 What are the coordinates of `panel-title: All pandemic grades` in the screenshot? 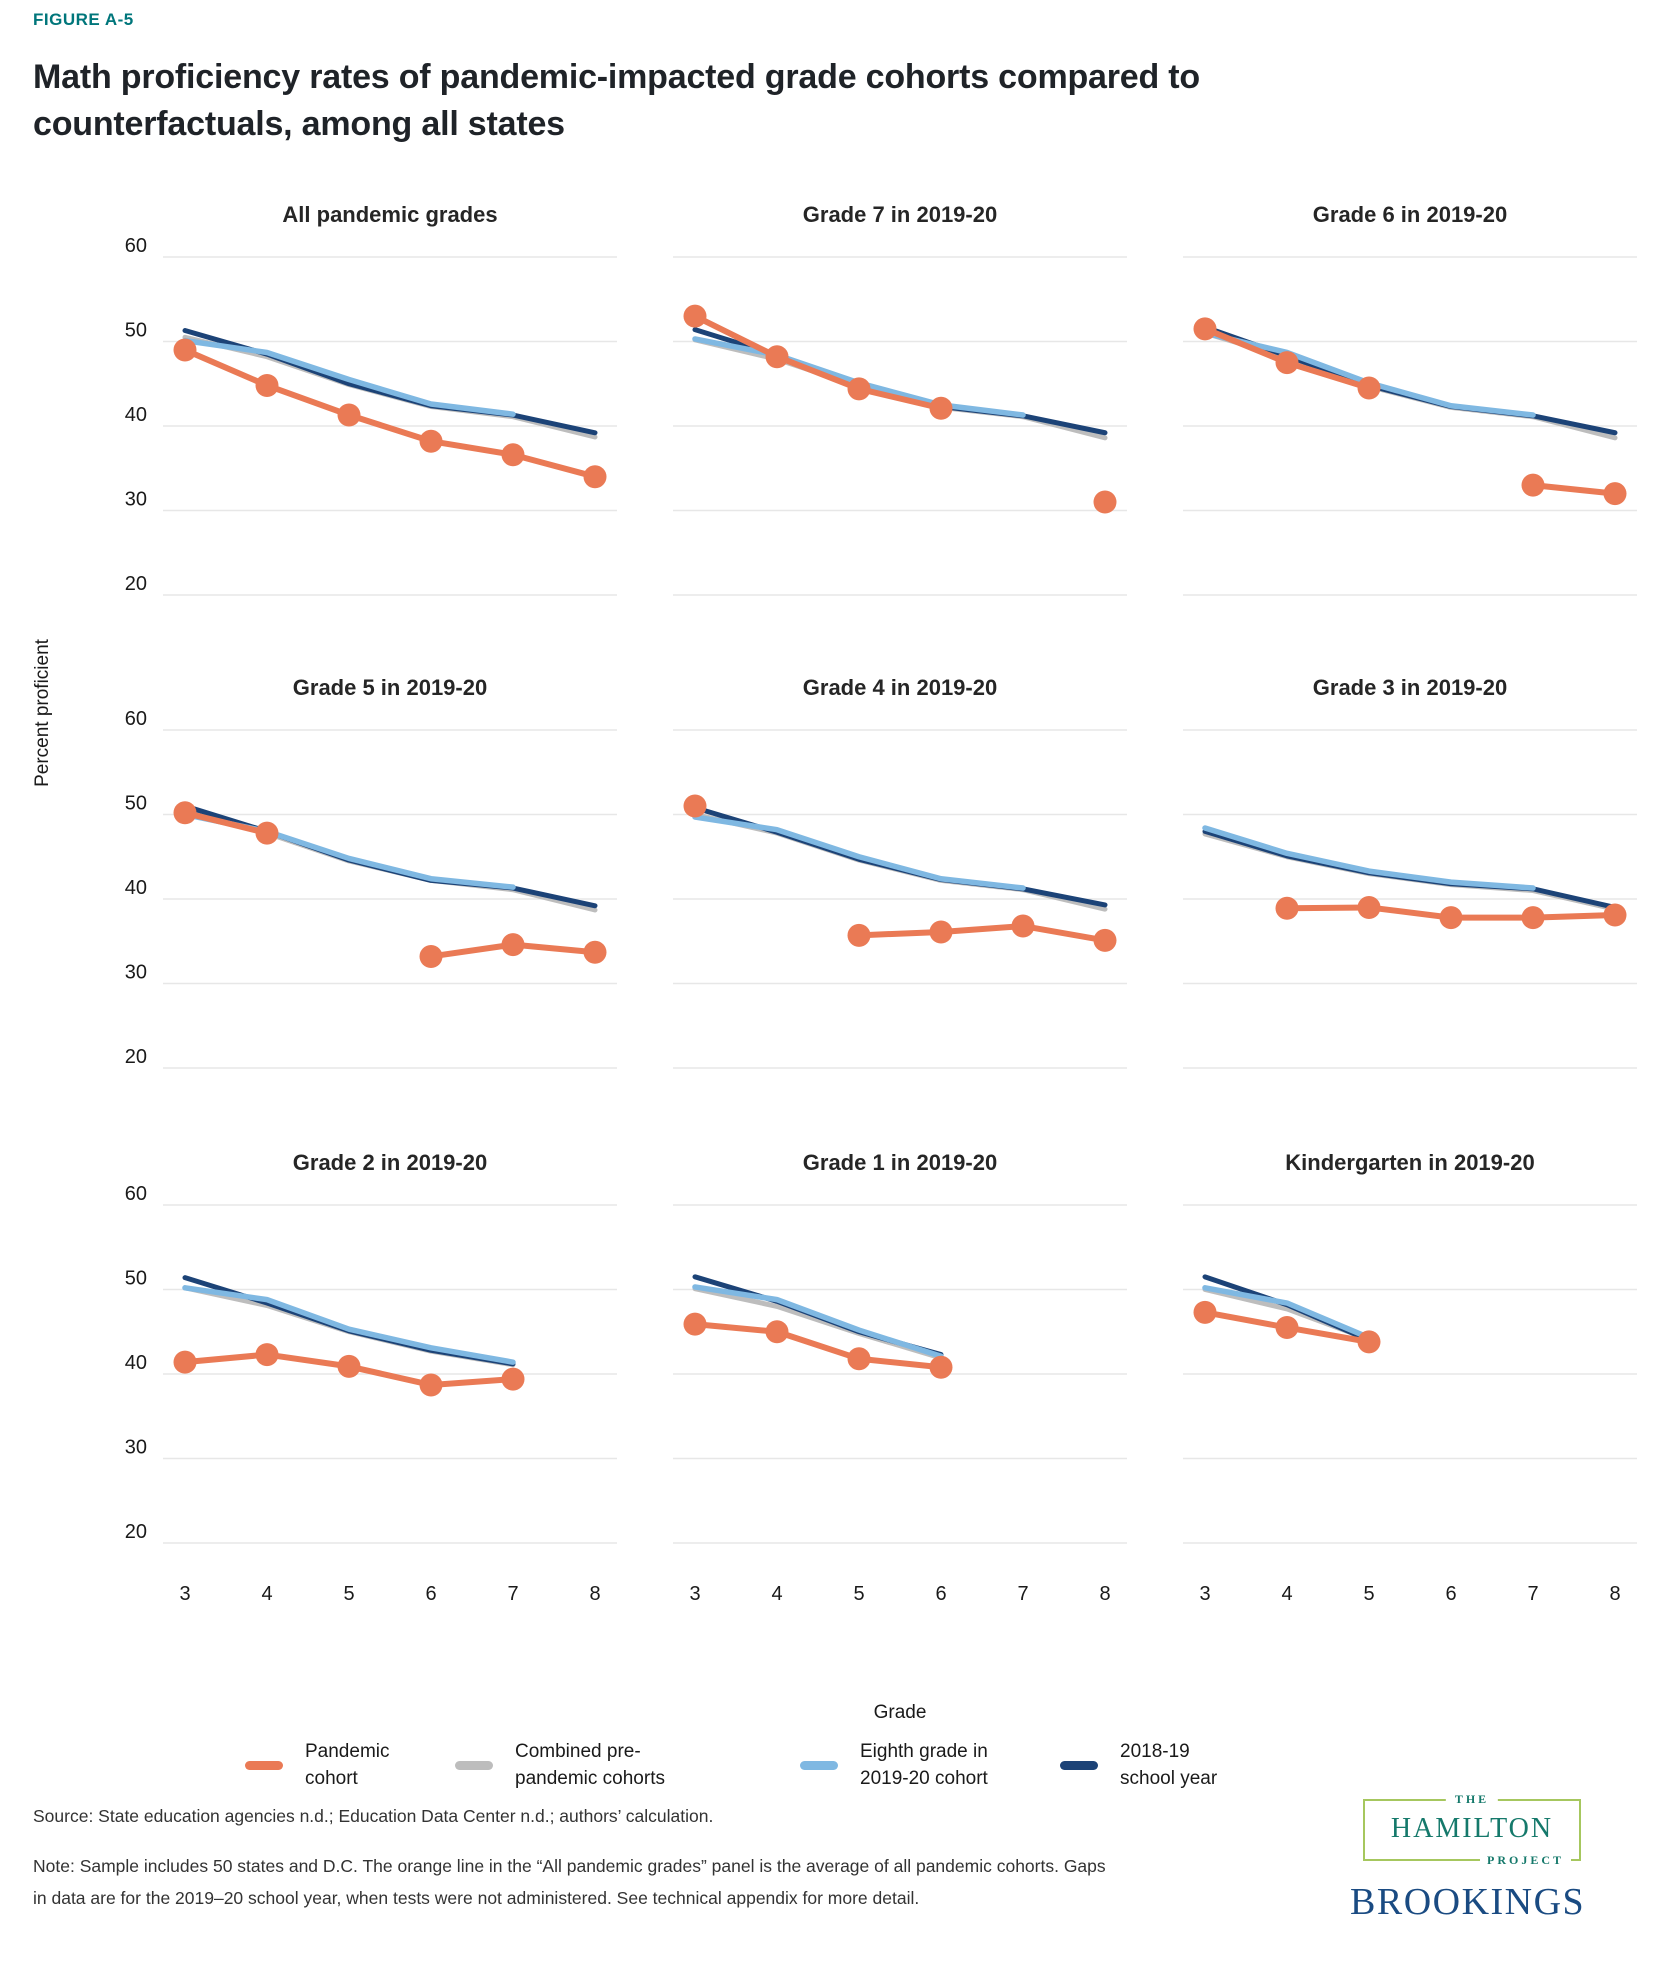 It's located at (389, 214).